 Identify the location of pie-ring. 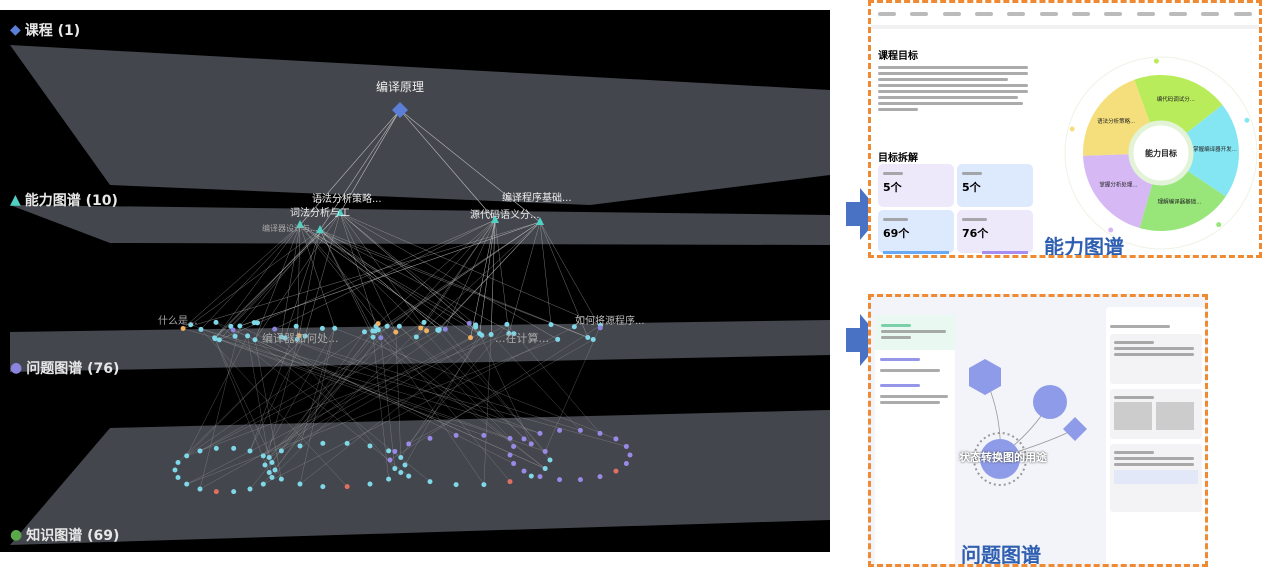
(1161, 153).